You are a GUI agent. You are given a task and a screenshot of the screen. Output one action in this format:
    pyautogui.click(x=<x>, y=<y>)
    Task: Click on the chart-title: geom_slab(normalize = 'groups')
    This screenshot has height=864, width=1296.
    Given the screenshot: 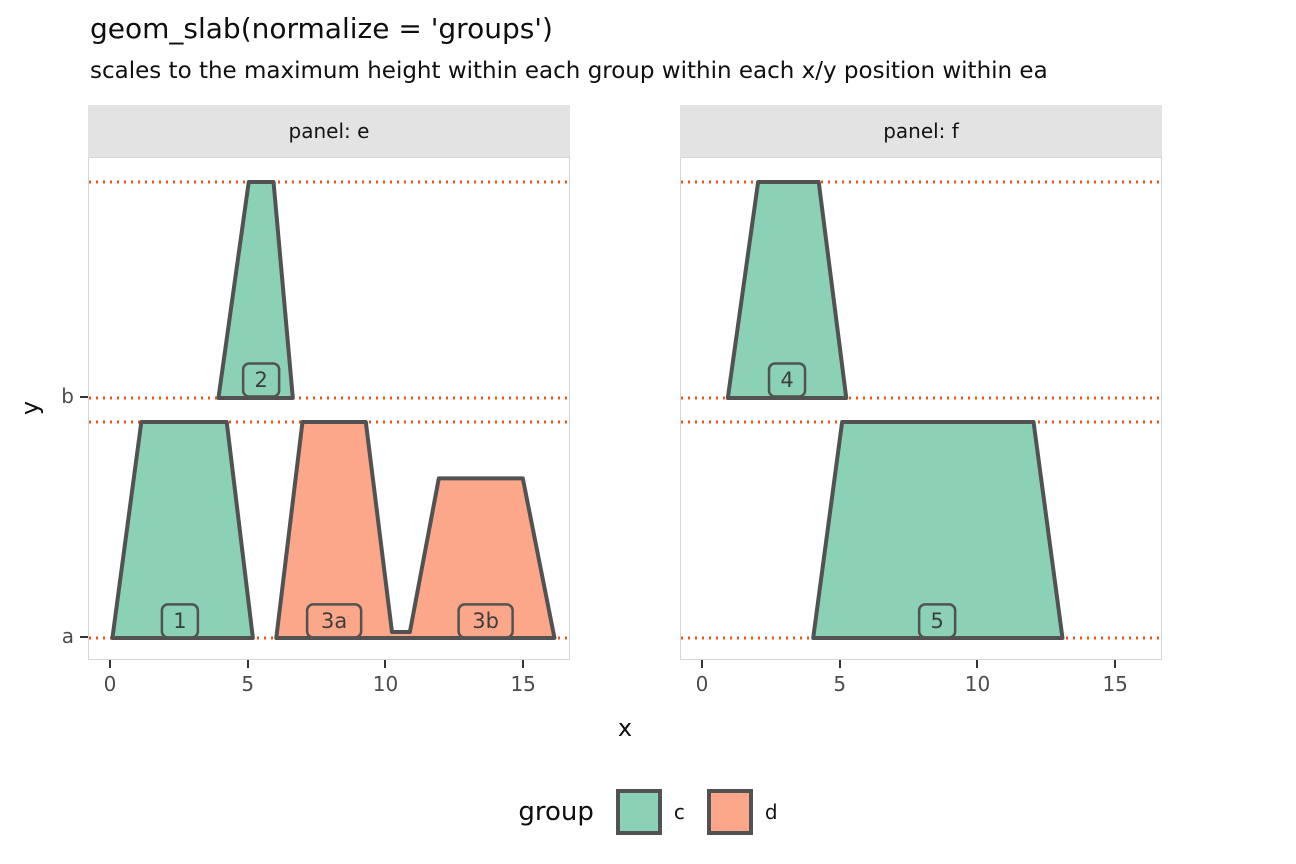 What is the action you would take?
    pyautogui.click(x=321, y=28)
    